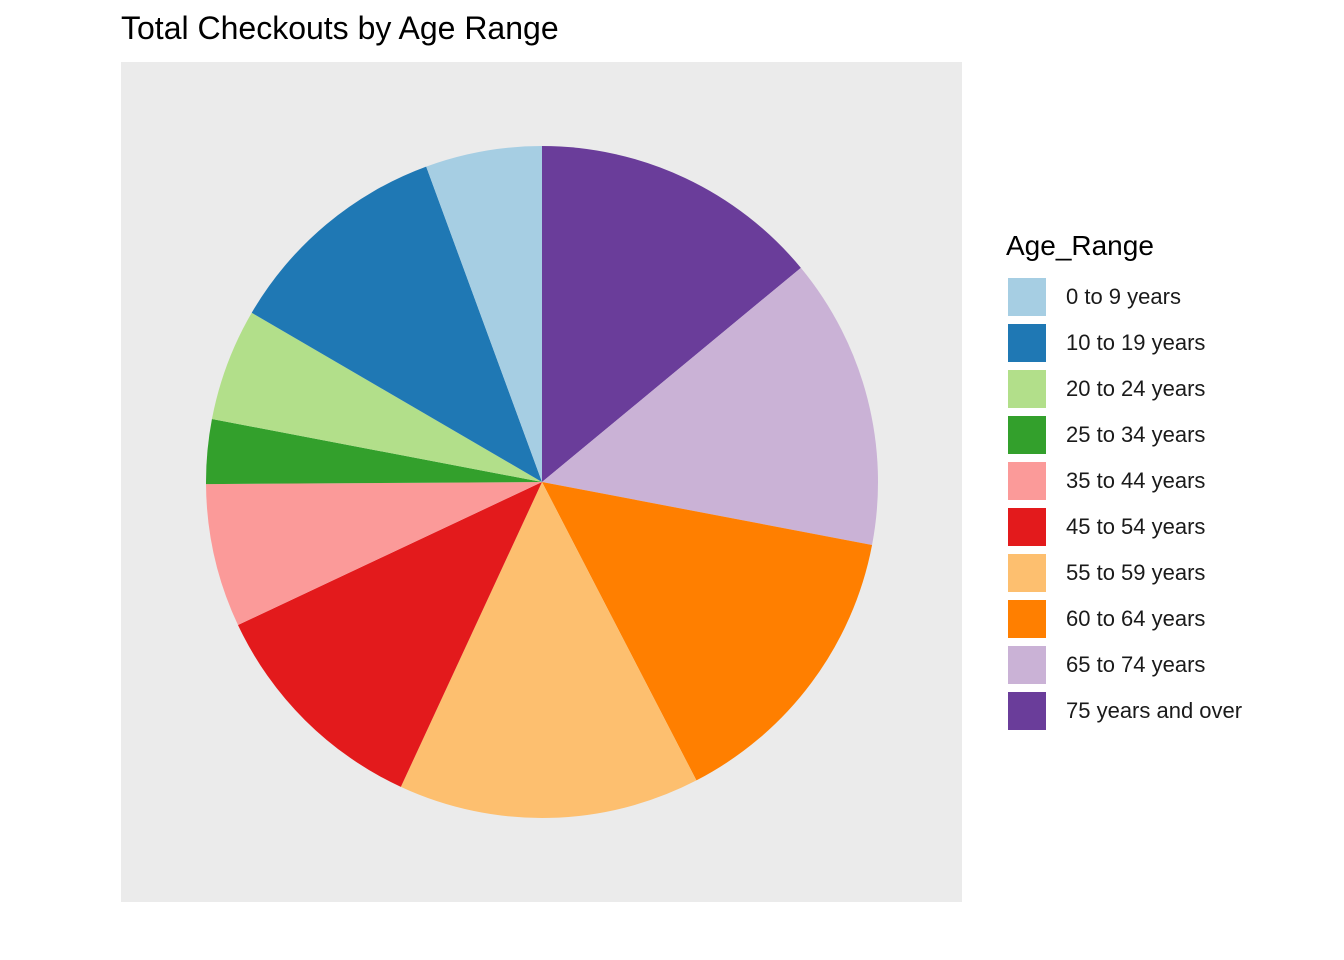 The height and width of the screenshot is (960, 1344). I want to click on legend-item: 45 to 54 years, so click(1124, 527).